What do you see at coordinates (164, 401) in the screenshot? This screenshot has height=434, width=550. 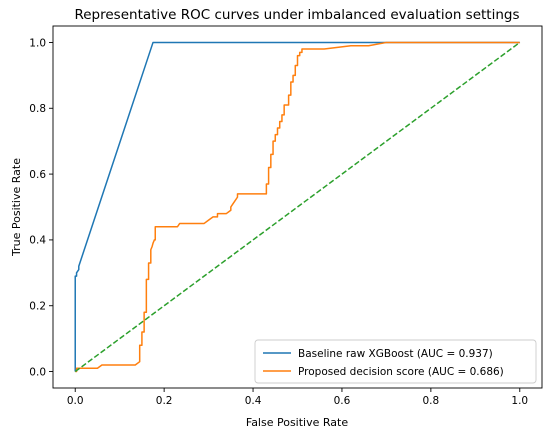 I see `x-tick-label: 0.2` at bounding box center [164, 401].